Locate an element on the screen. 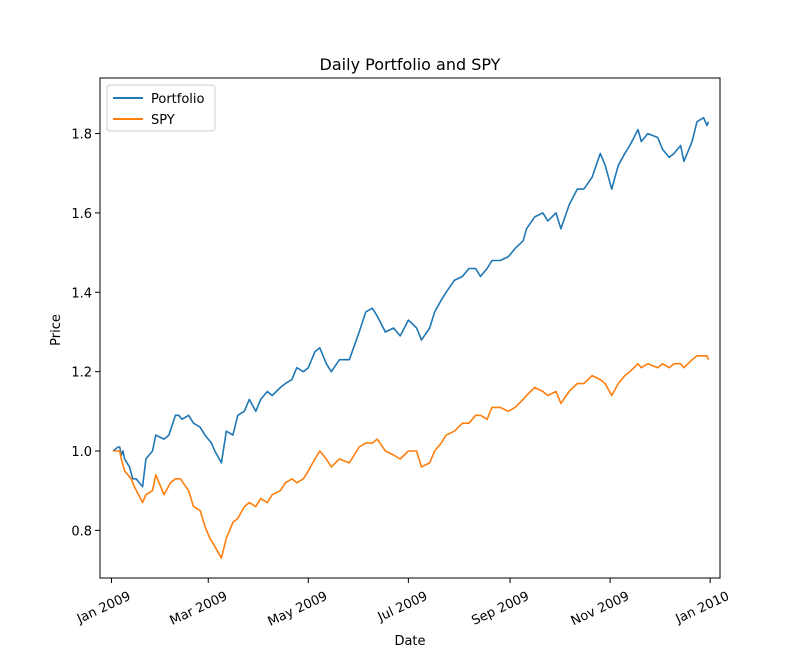 The image size is (800, 650). y-tick-label: 0.8 is located at coordinates (81, 531).